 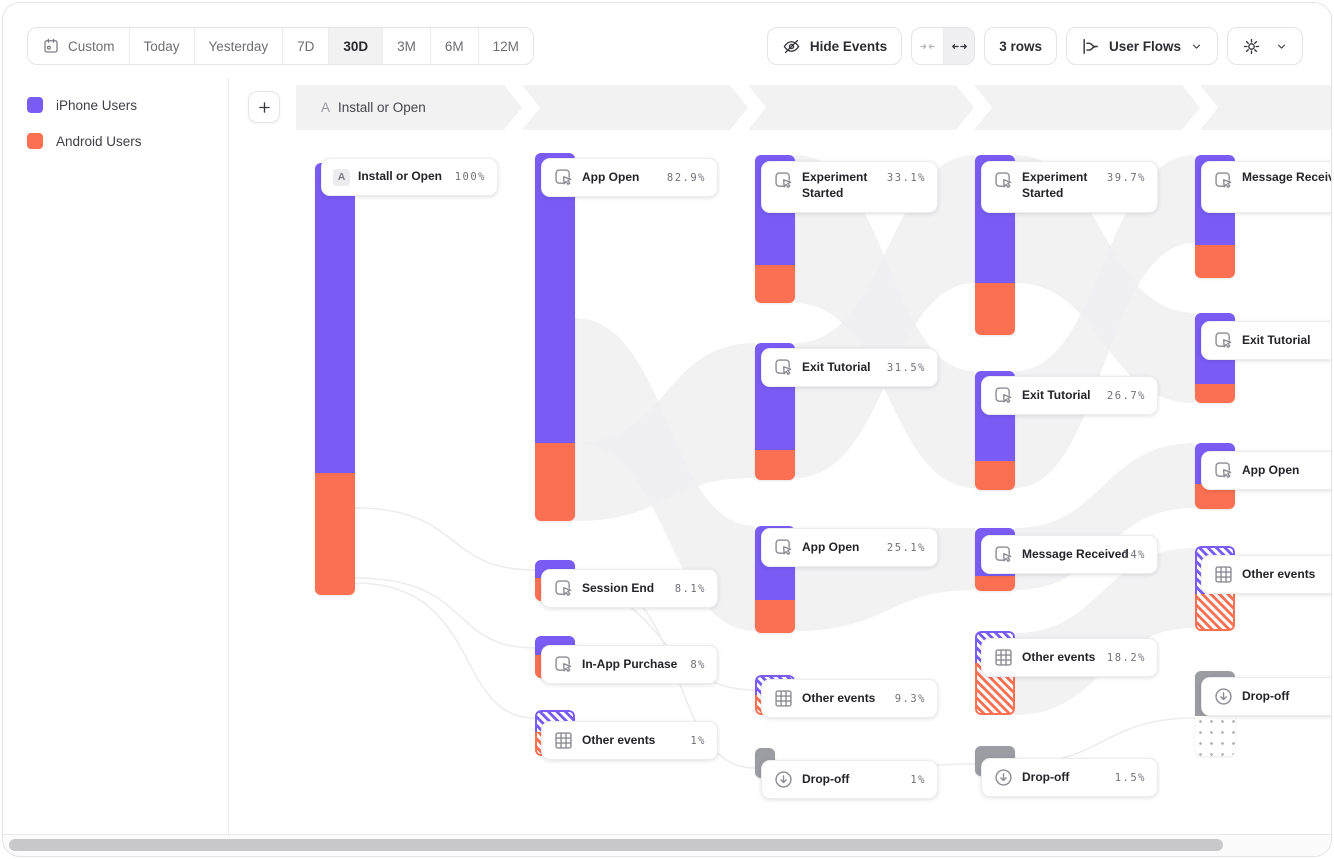 What do you see at coordinates (1020, 46) in the screenshot?
I see `rows-button: 3 rows` at bounding box center [1020, 46].